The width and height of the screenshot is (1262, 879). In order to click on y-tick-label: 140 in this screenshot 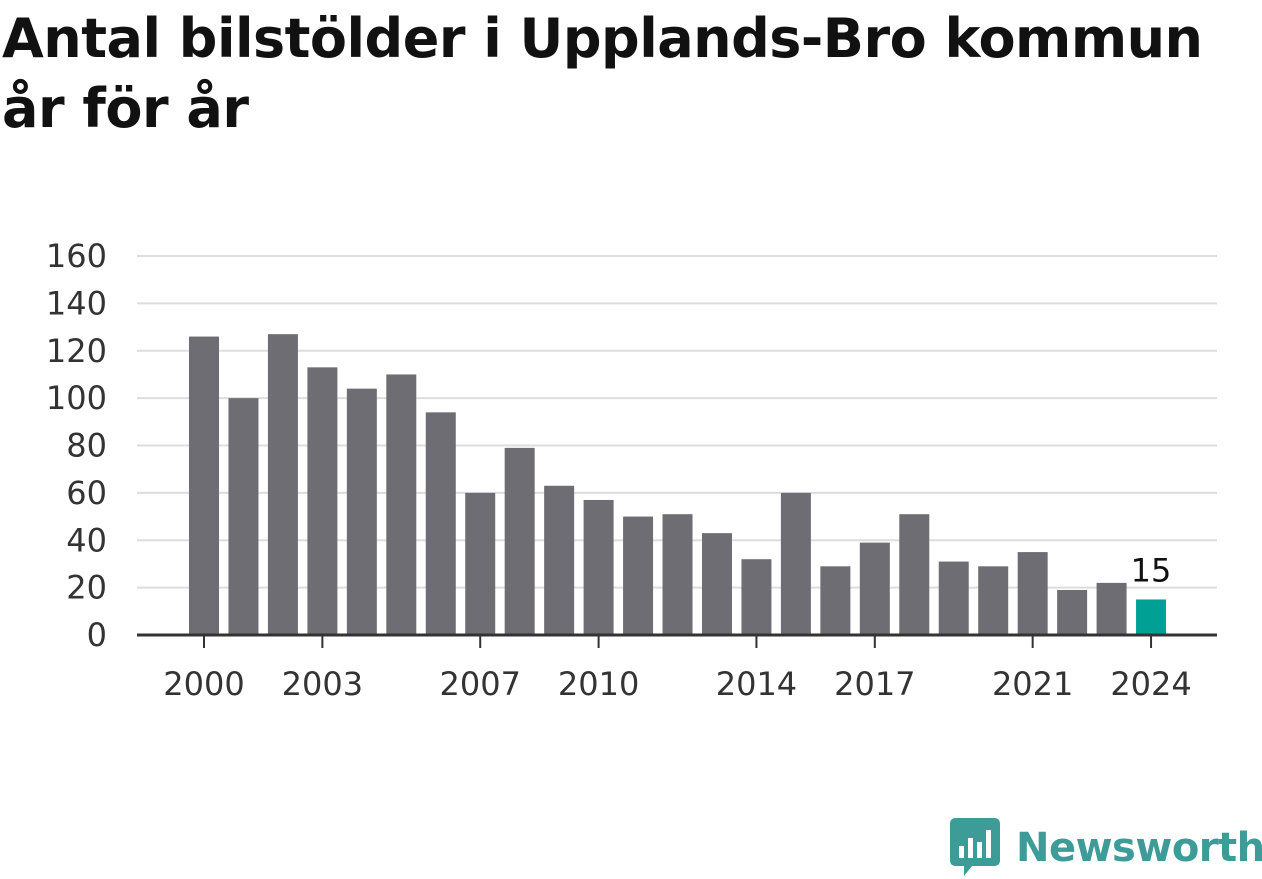, I will do `click(76, 303)`.